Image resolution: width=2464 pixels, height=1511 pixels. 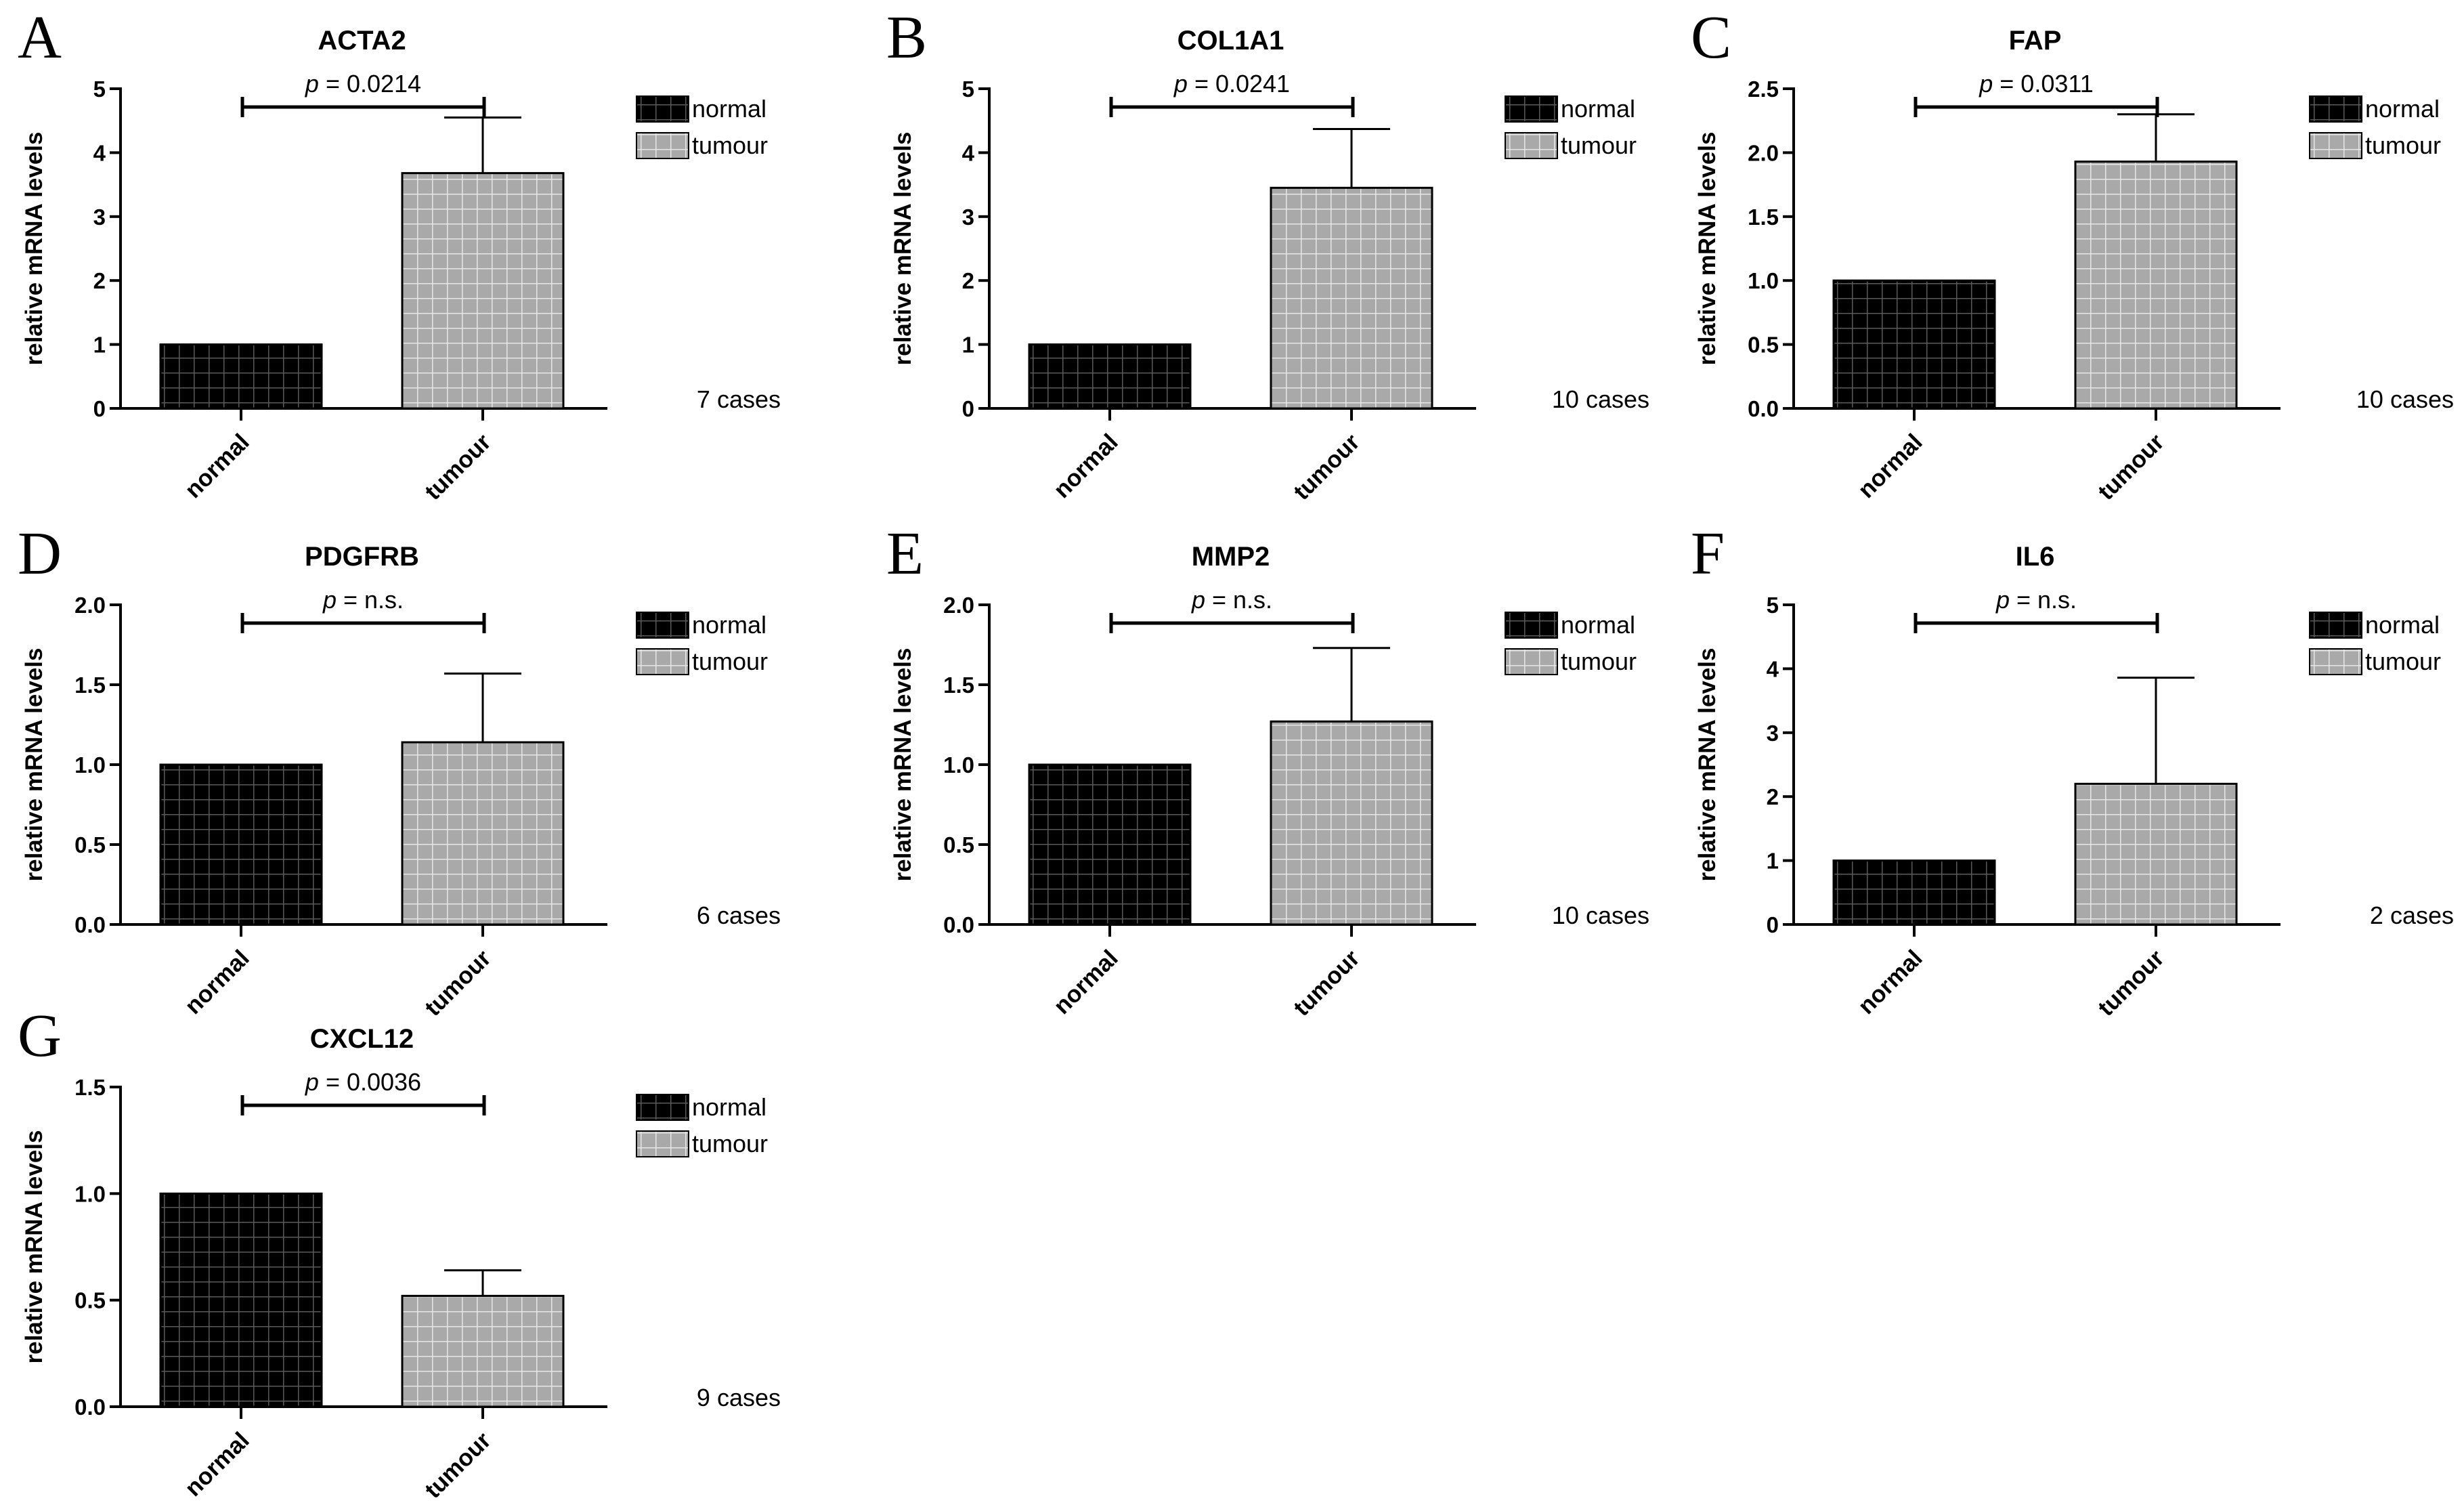 What do you see at coordinates (739, 399) in the screenshot?
I see `cases-label: 7 cases` at bounding box center [739, 399].